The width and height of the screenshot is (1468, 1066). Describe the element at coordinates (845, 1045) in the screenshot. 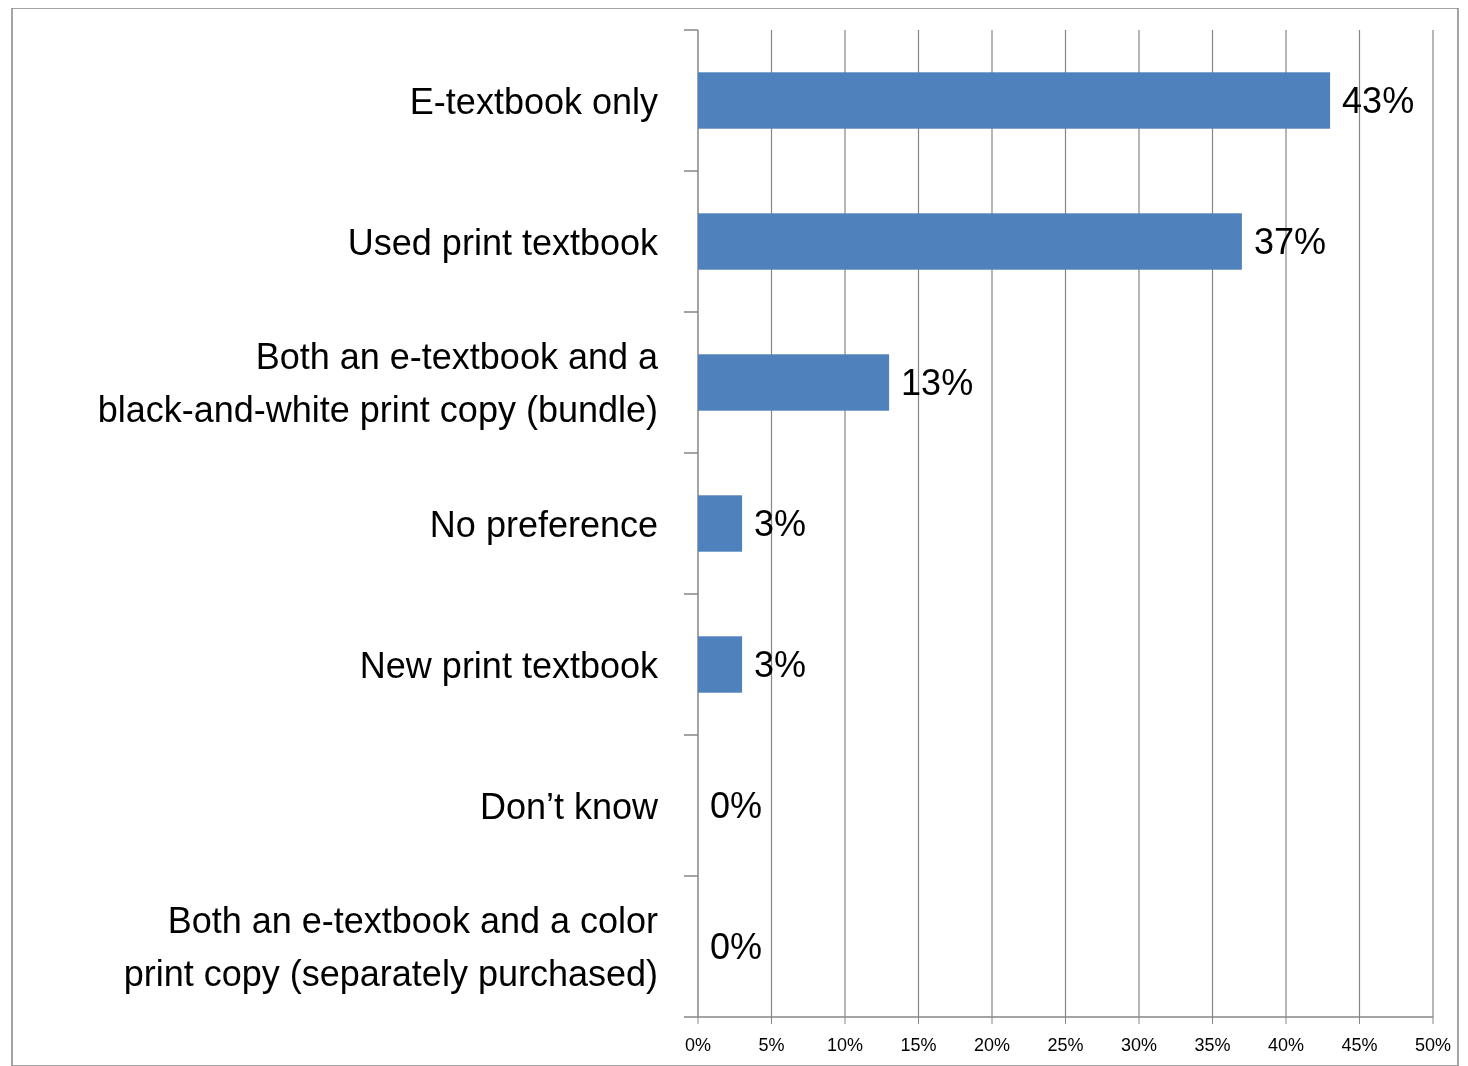

I see `x-tick-label: 10%` at that location.